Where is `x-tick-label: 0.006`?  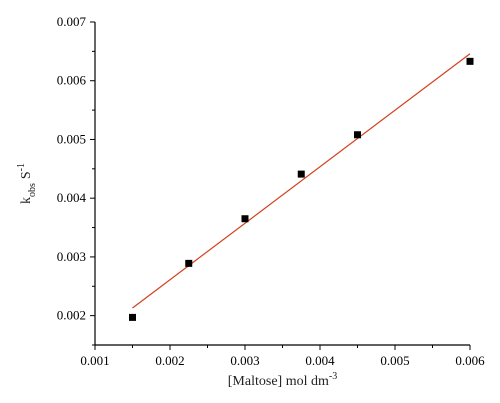 x-tick-label: 0.006 is located at coordinates (470, 360).